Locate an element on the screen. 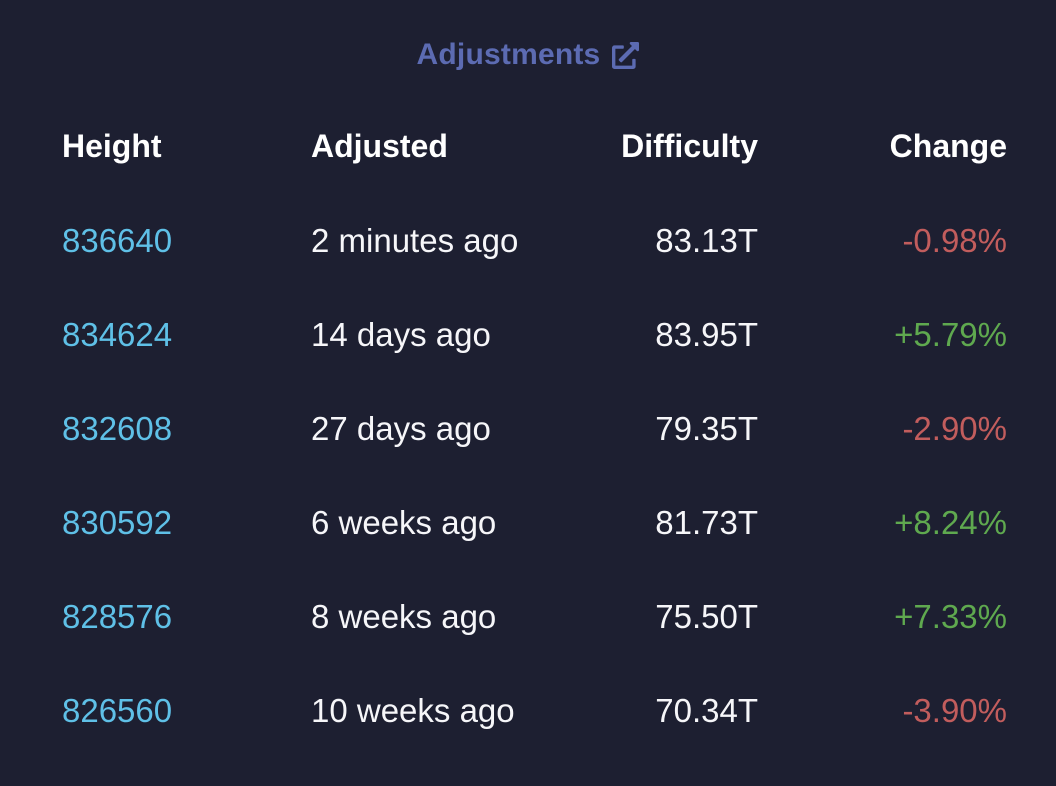 The width and height of the screenshot is (1056, 786). difficulty-value: 83.95T is located at coordinates (706, 334).